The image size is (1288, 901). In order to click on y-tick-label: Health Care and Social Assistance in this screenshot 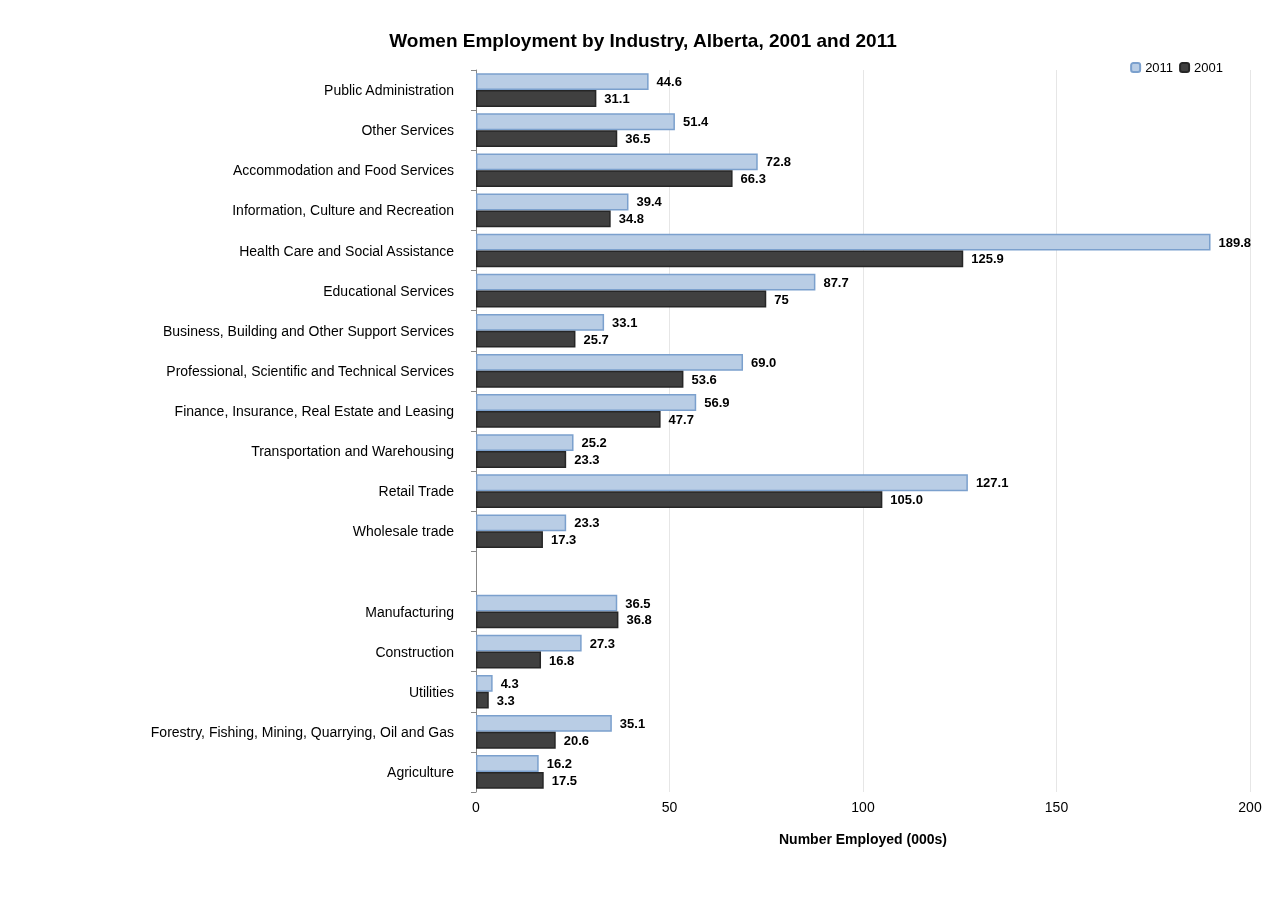, I will do `click(347, 250)`.